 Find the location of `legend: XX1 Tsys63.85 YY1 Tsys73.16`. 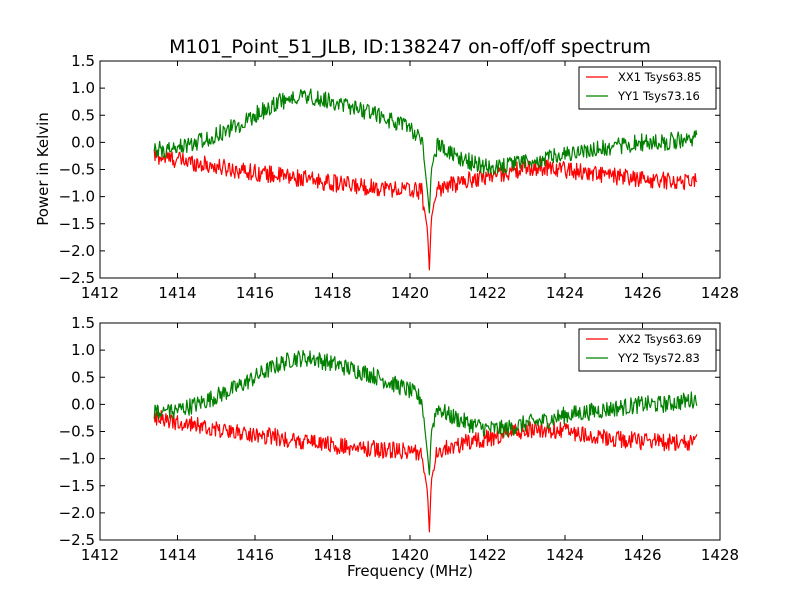

legend: XX1 Tsys63.85 YY1 Tsys73.16 is located at coordinates (647, 88).